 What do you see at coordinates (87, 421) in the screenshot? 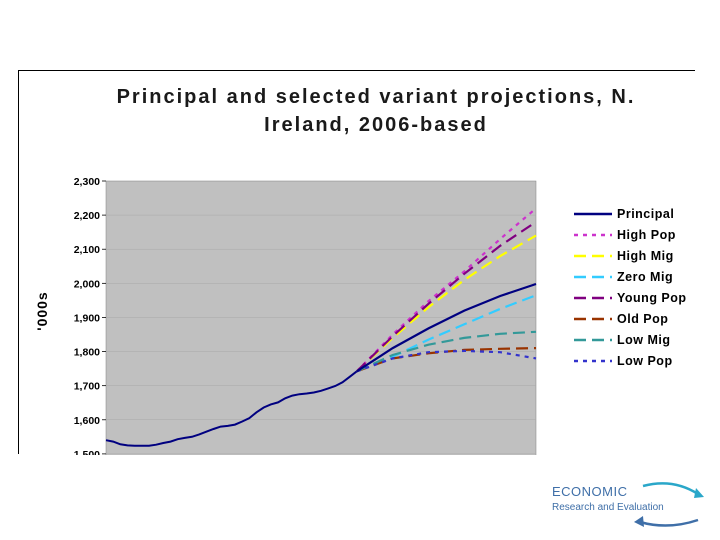
I see `y-tick-label: 1,600` at bounding box center [87, 421].